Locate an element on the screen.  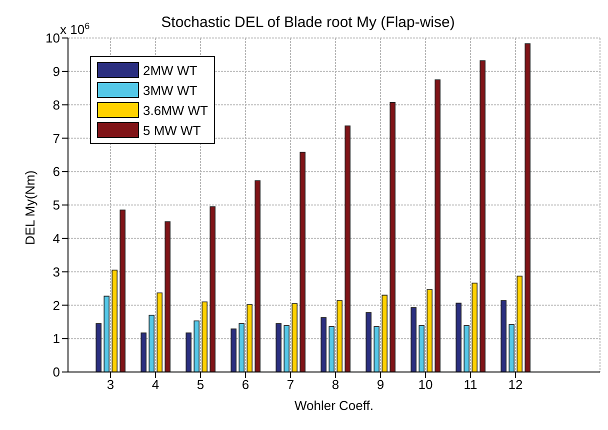
x-tick-label: 9 is located at coordinates (380, 384).